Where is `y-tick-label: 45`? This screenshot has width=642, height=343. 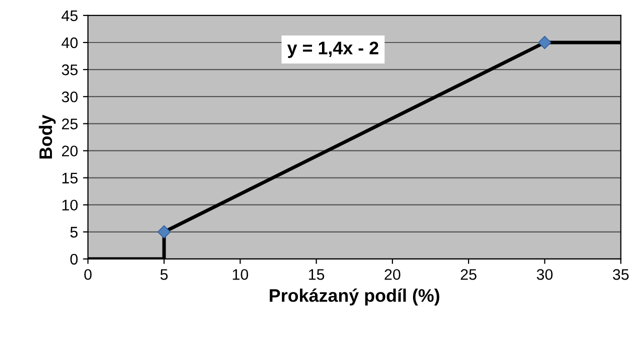 y-tick-label: 45 is located at coordinates (70, 16).